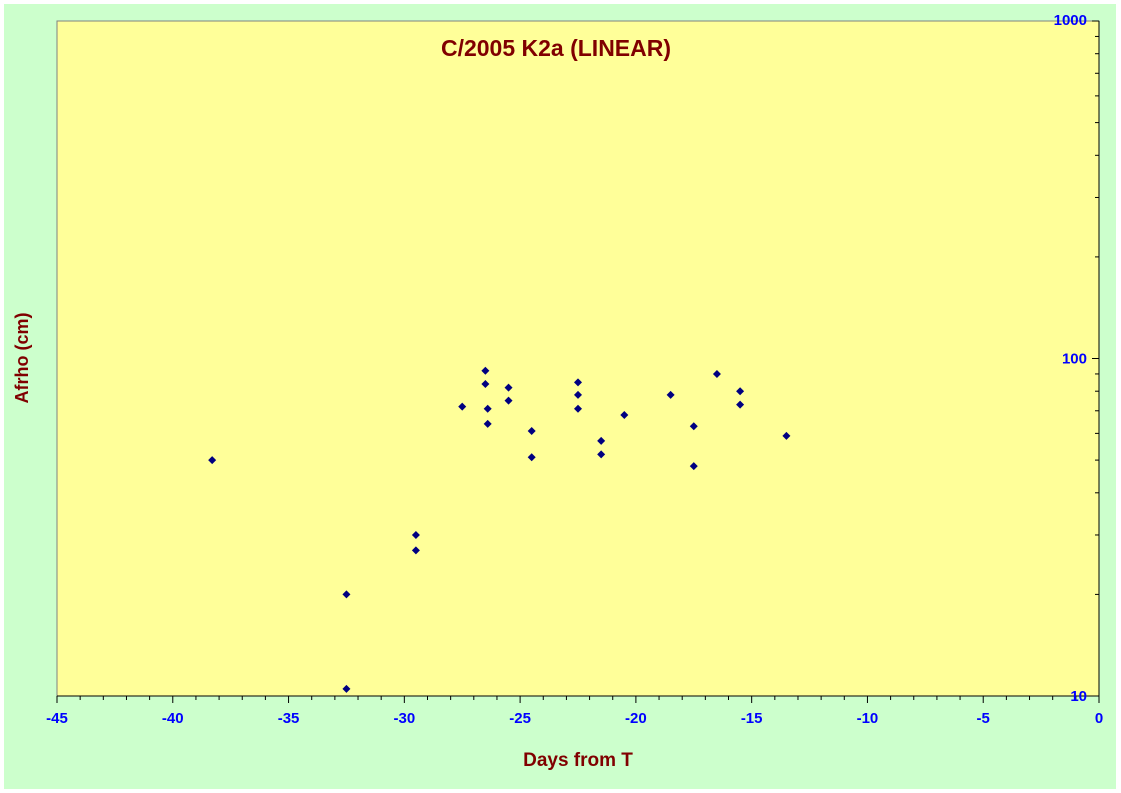 The width and height of the screenshot is (1121, 793). What do you see at coordinates (574, 711) in the screenshot?
I see `x-axis: -45 -40 -35 -30 -25 -20 -15 -10 -5 0` at bounding box center [574, 711].